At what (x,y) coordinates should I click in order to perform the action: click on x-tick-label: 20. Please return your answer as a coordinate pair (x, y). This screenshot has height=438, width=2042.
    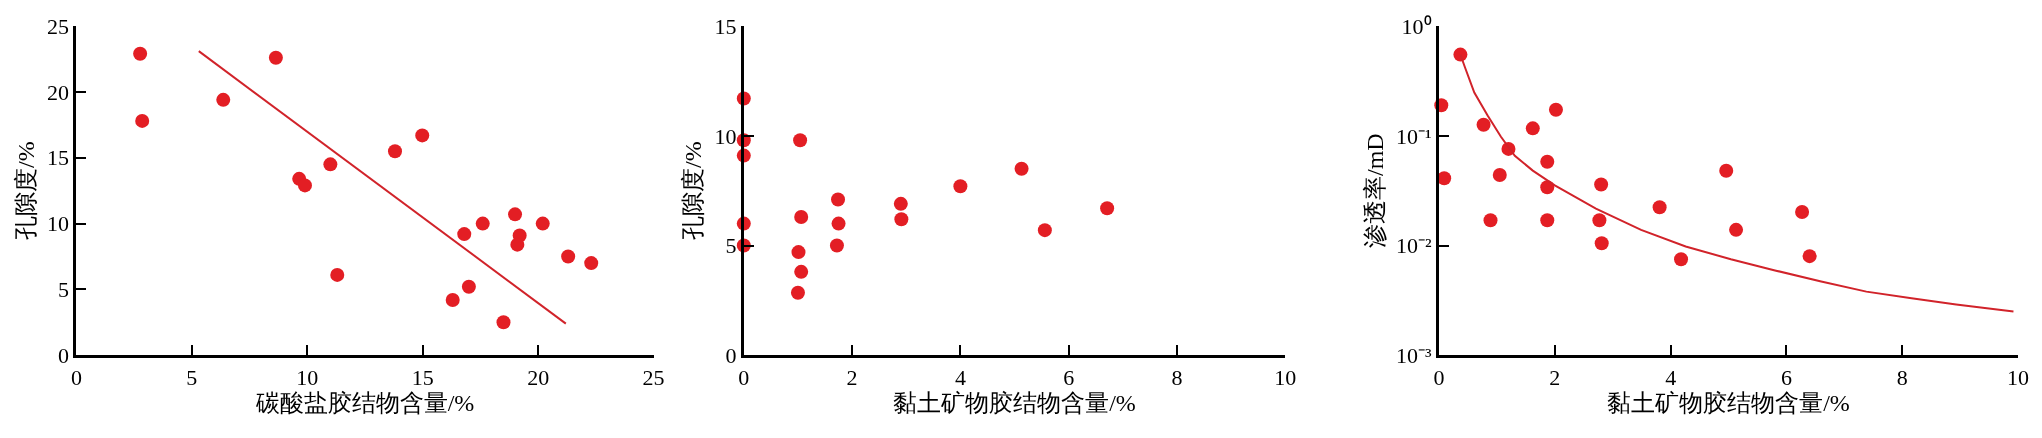
    Looking at the image, I should click on (538, 377).